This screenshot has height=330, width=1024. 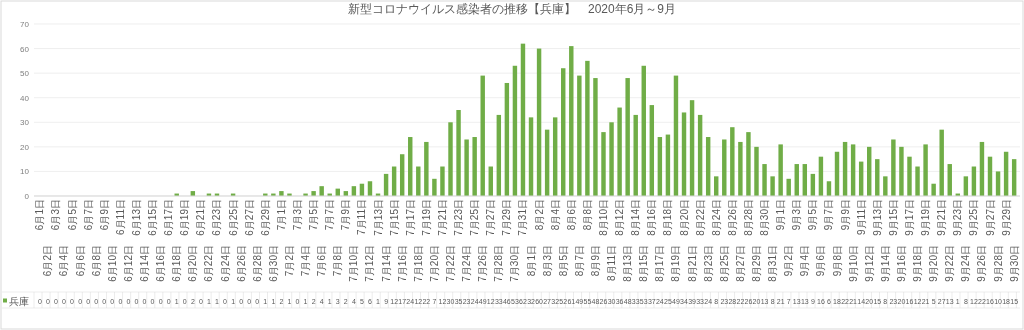 I want to click on x-tick-label: 6月8日, so click(x=96, y=261).